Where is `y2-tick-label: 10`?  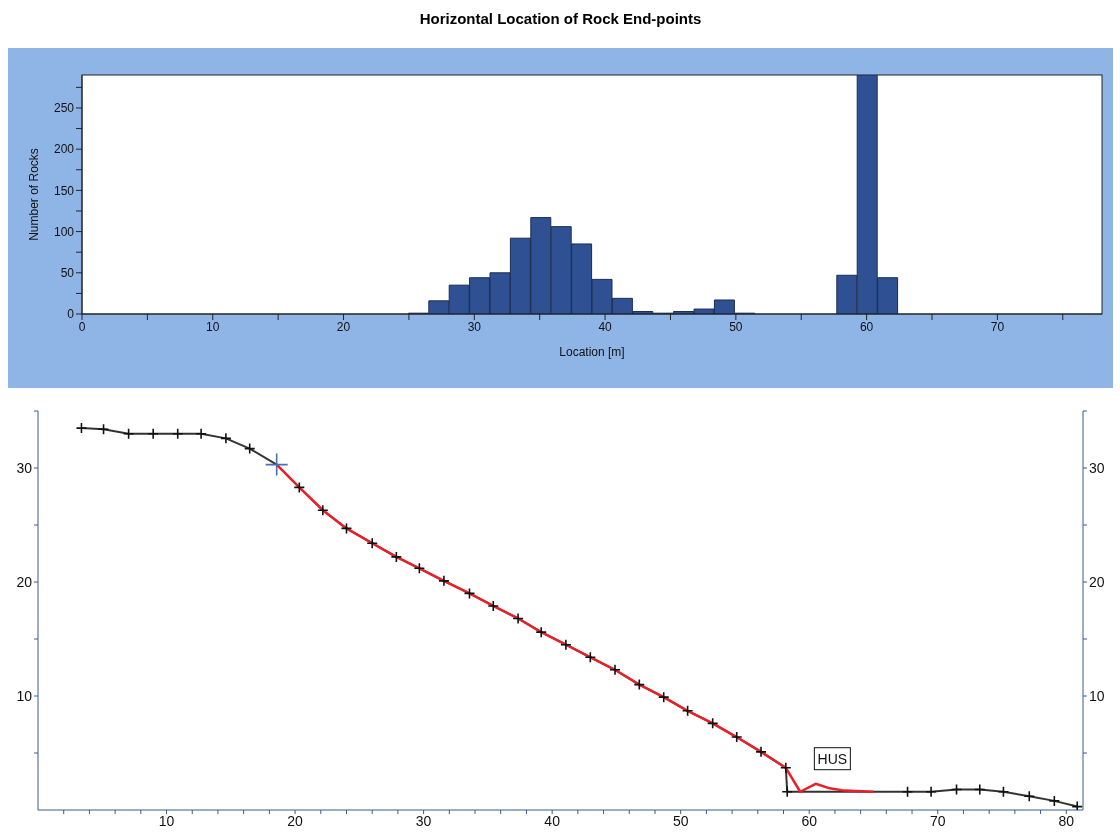
y2-tick-label: 10 is located at coordinates (1097, 695).